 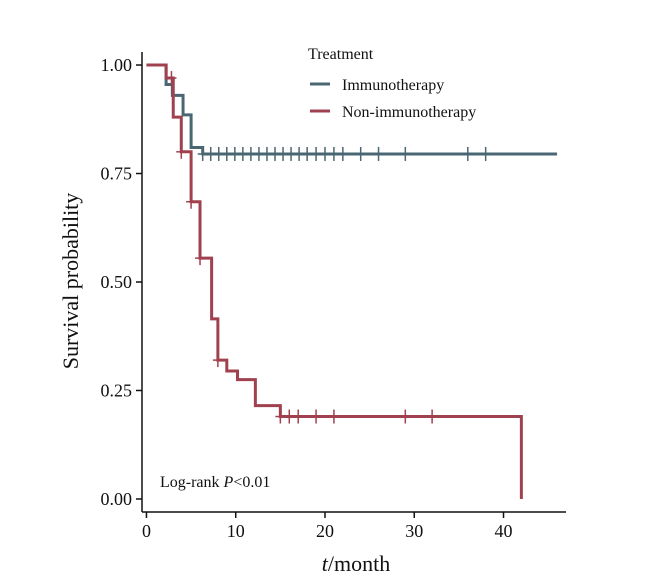 I want to click on y-tick-label: 1.00, so click(x=117, y=65).